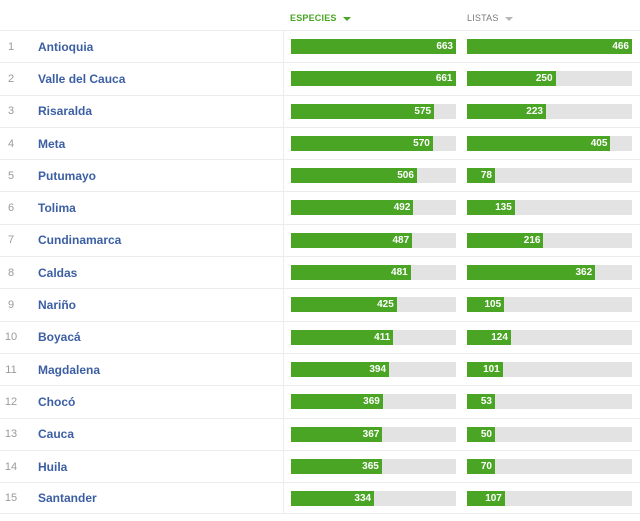  What do you see at coordinates (351, 273) in the screenshot?
I see `especies-bar-fill: 481` at bounding box center [351, 273].